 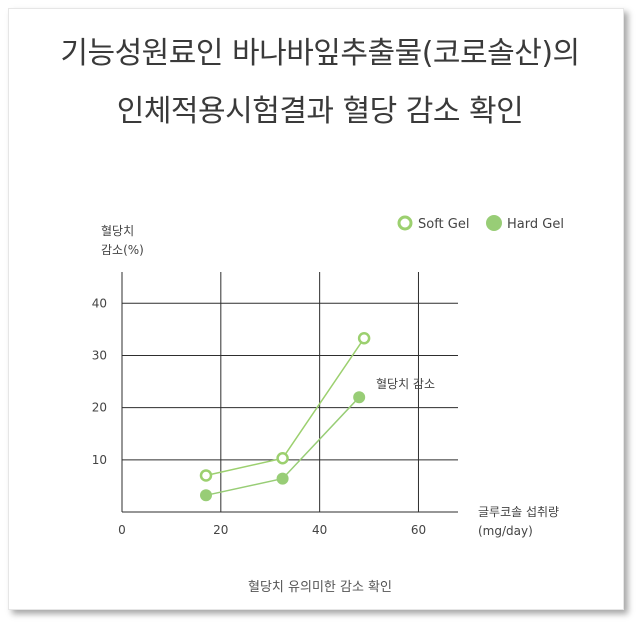 What do you see at coordinates (99, 408) in the screenshot?
I see `y-tick-label: 20` at bounding box center [99, 408].